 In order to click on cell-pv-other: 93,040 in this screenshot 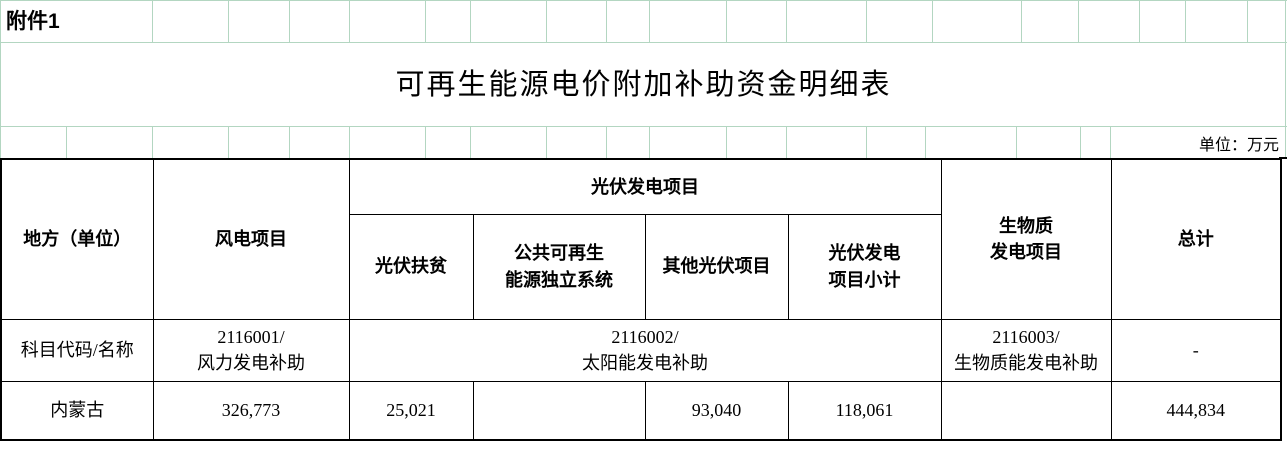, I will do `click(716, 410)`.